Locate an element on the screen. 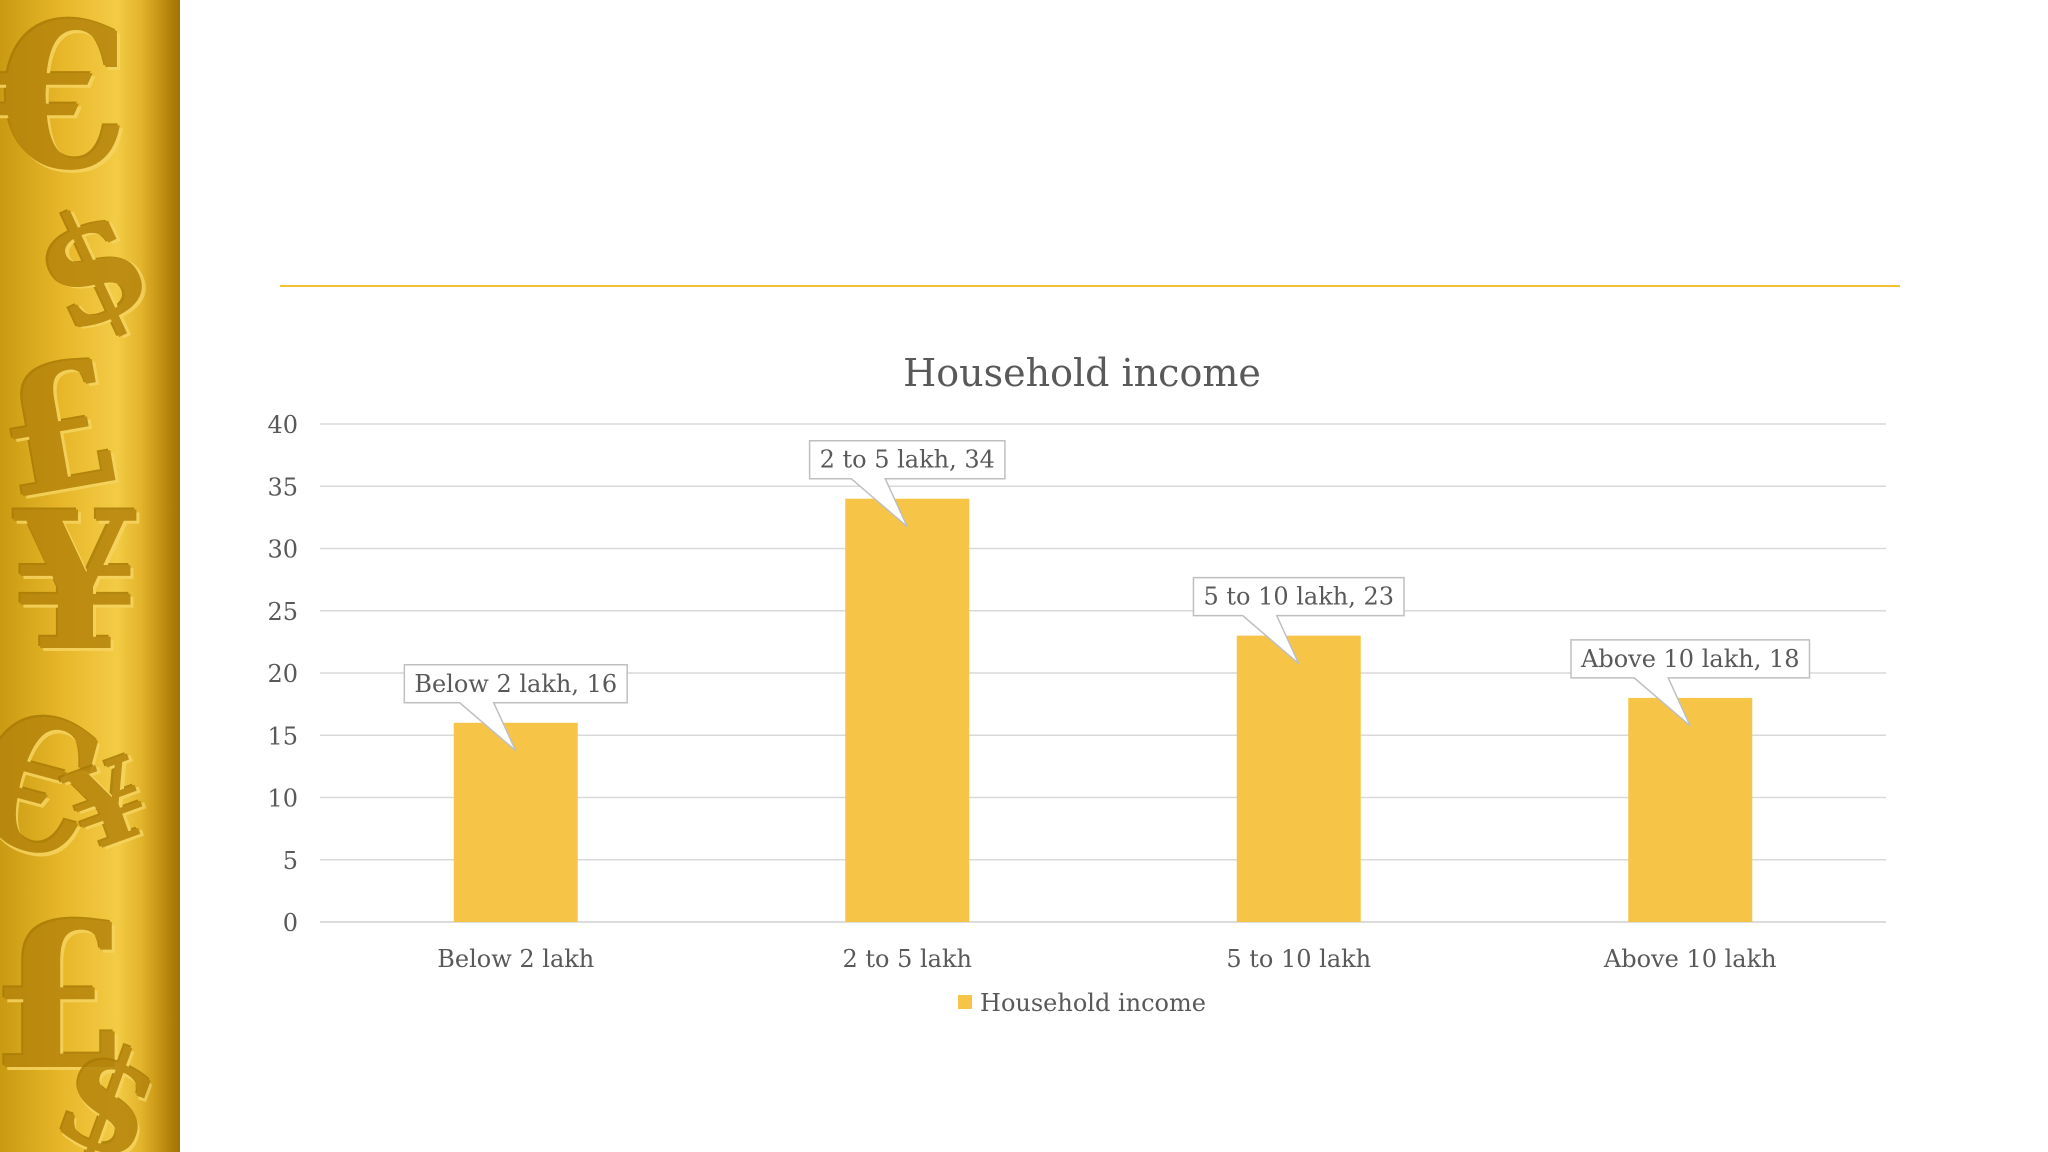 Image resolution: width=2048 pixels, height=1152 pixels. data-label-text: 5 to 10 lakh, 23 is located at coordinates (1298, 597).